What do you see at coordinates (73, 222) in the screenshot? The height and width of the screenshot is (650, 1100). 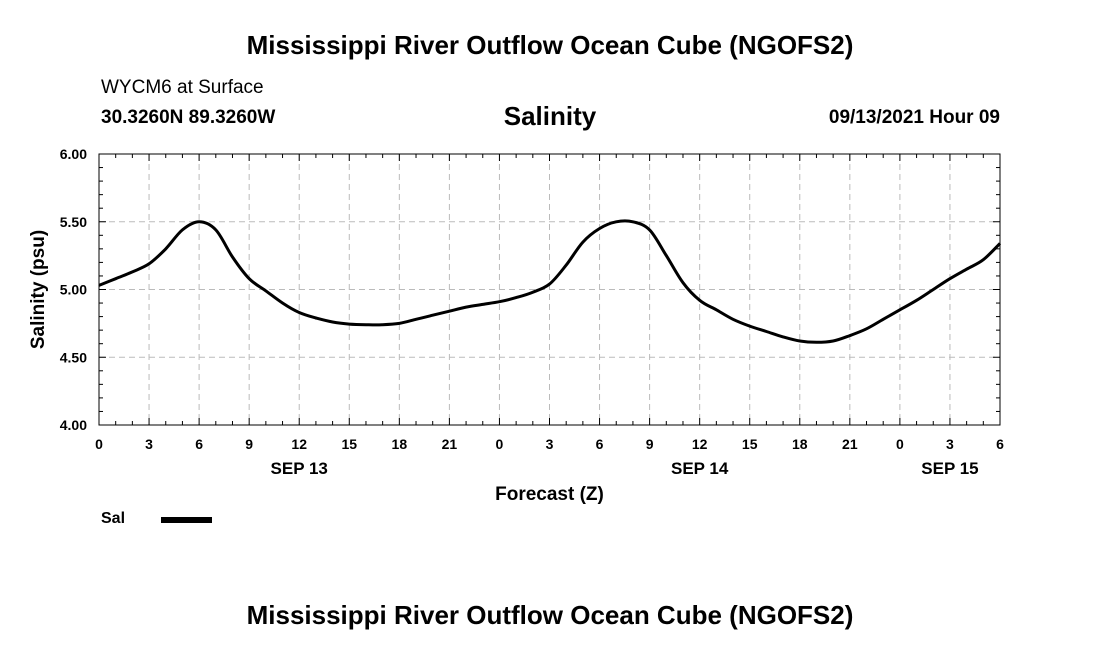 I see `y-tick-label: 5.50` at bounding box center [73, 222].